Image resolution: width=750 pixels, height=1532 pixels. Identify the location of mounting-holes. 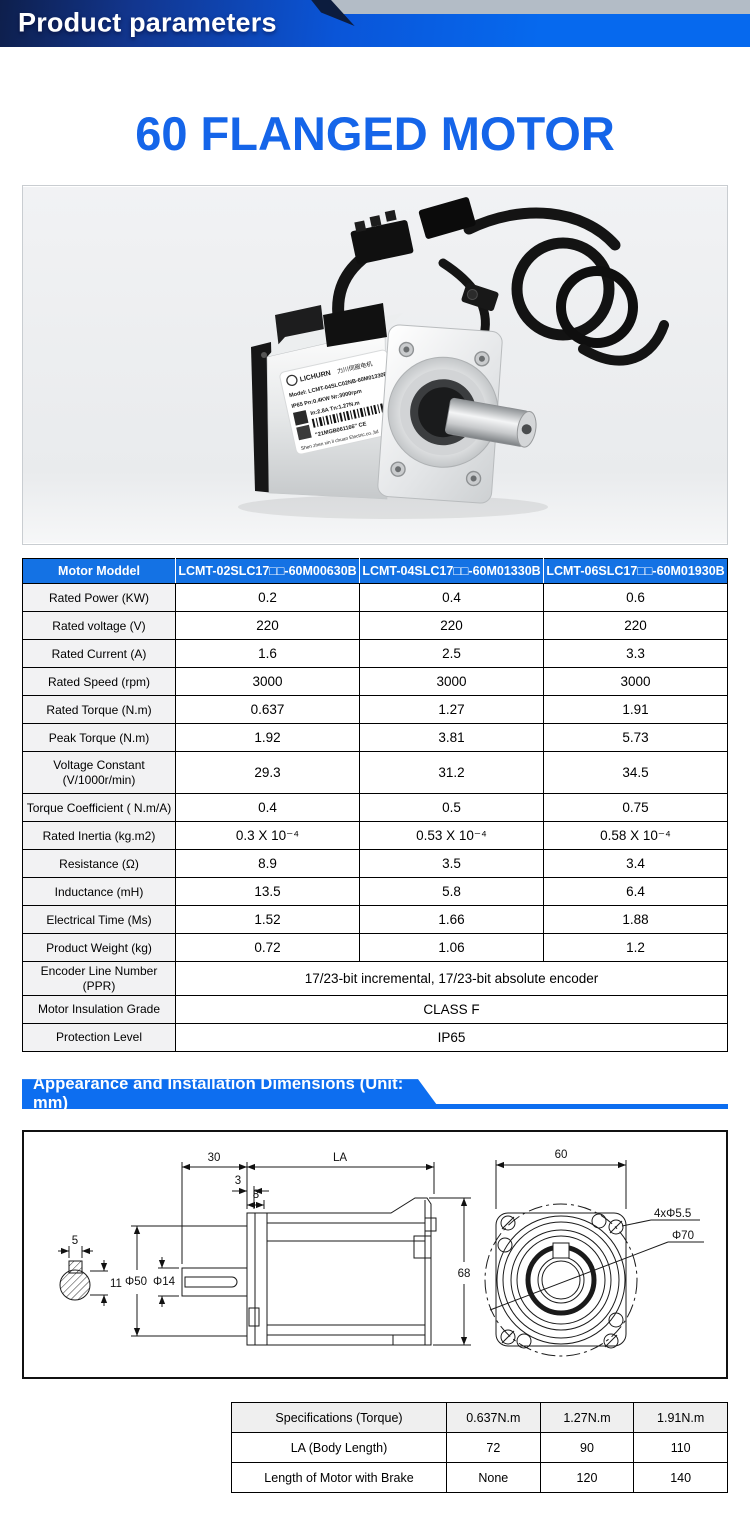
(560, 1281).